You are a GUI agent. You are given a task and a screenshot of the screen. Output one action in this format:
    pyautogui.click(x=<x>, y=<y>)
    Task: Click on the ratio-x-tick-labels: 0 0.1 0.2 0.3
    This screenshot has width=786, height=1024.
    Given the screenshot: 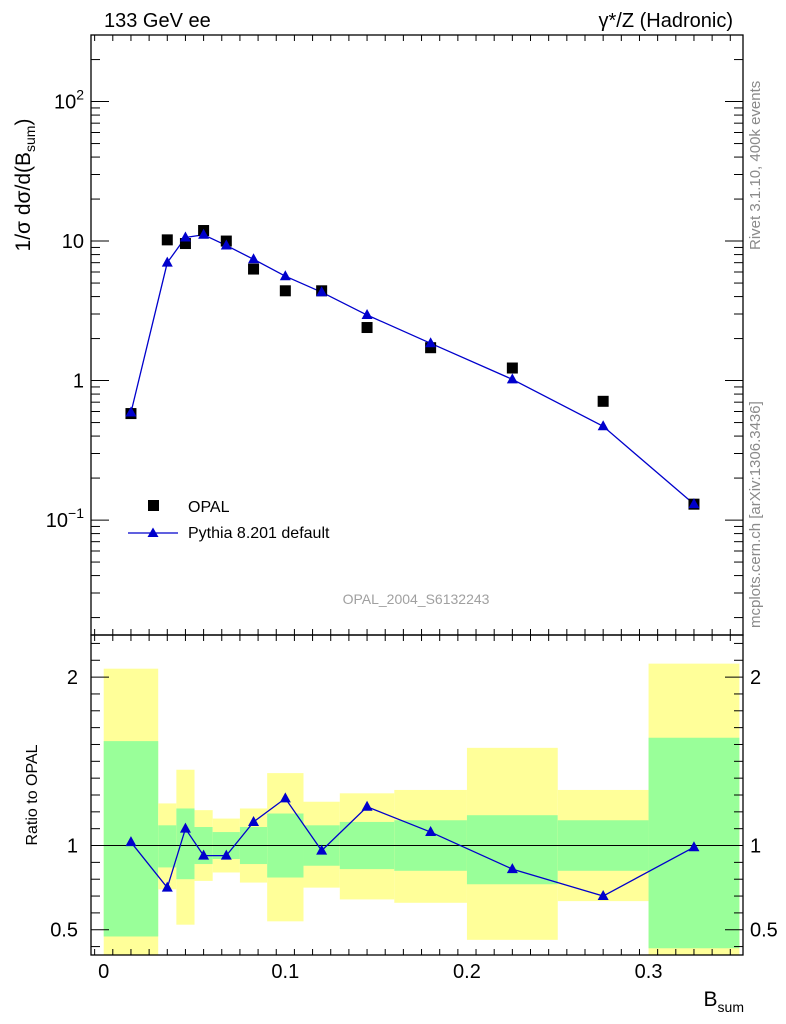 What is the action you would take?
    pyautogui.click(x=380, y=972)
    